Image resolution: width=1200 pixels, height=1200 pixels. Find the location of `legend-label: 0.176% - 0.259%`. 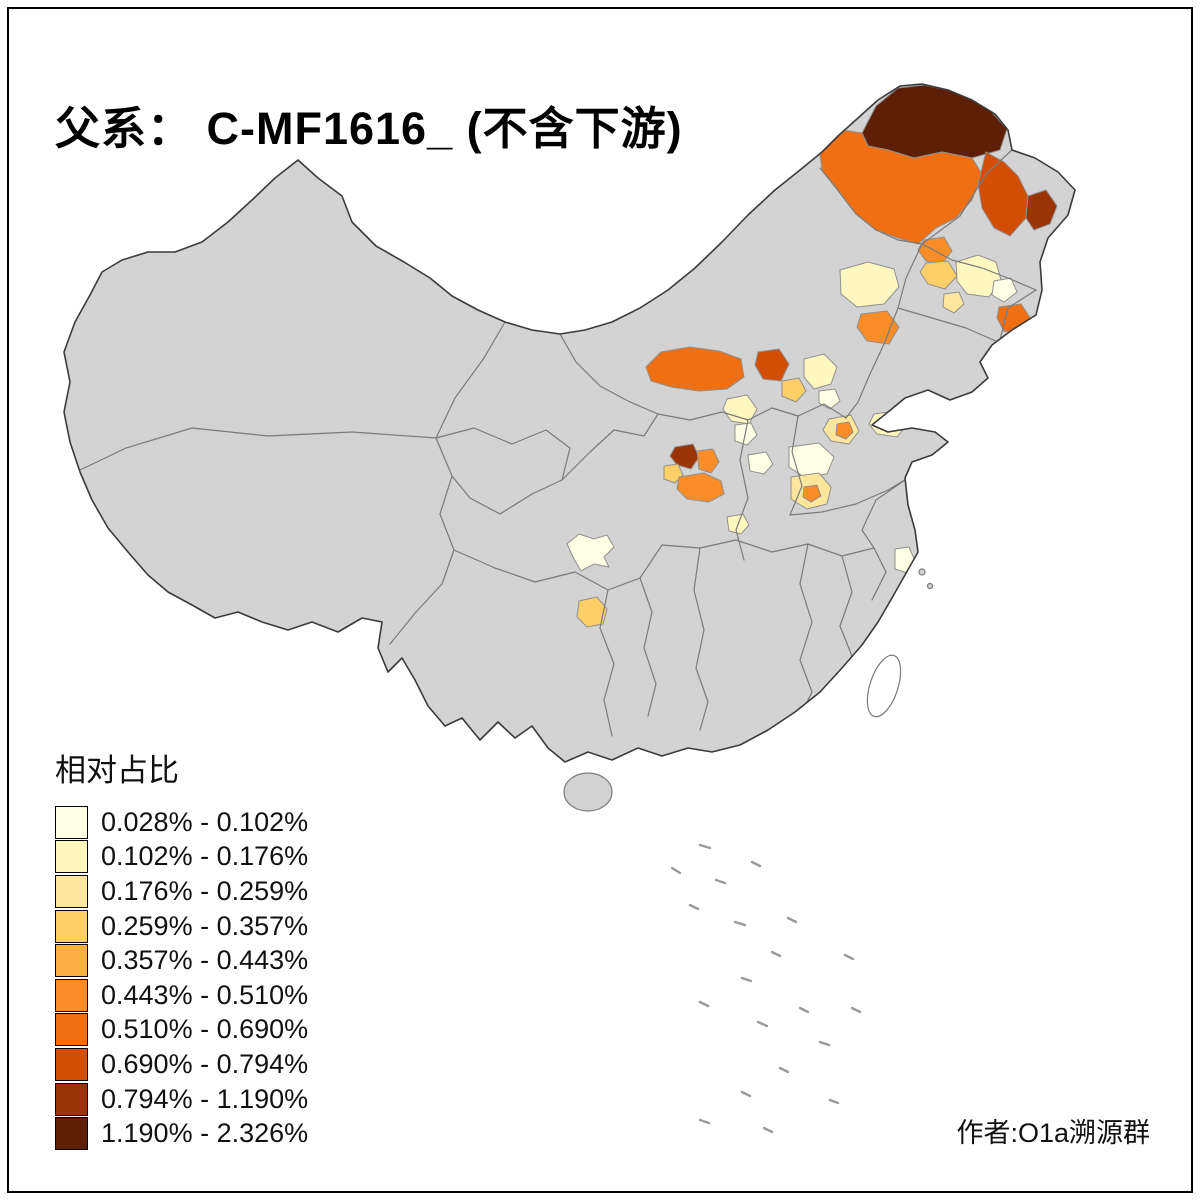

legend-label: 0.176% - 0.259% is located at coordinates (205, 890).